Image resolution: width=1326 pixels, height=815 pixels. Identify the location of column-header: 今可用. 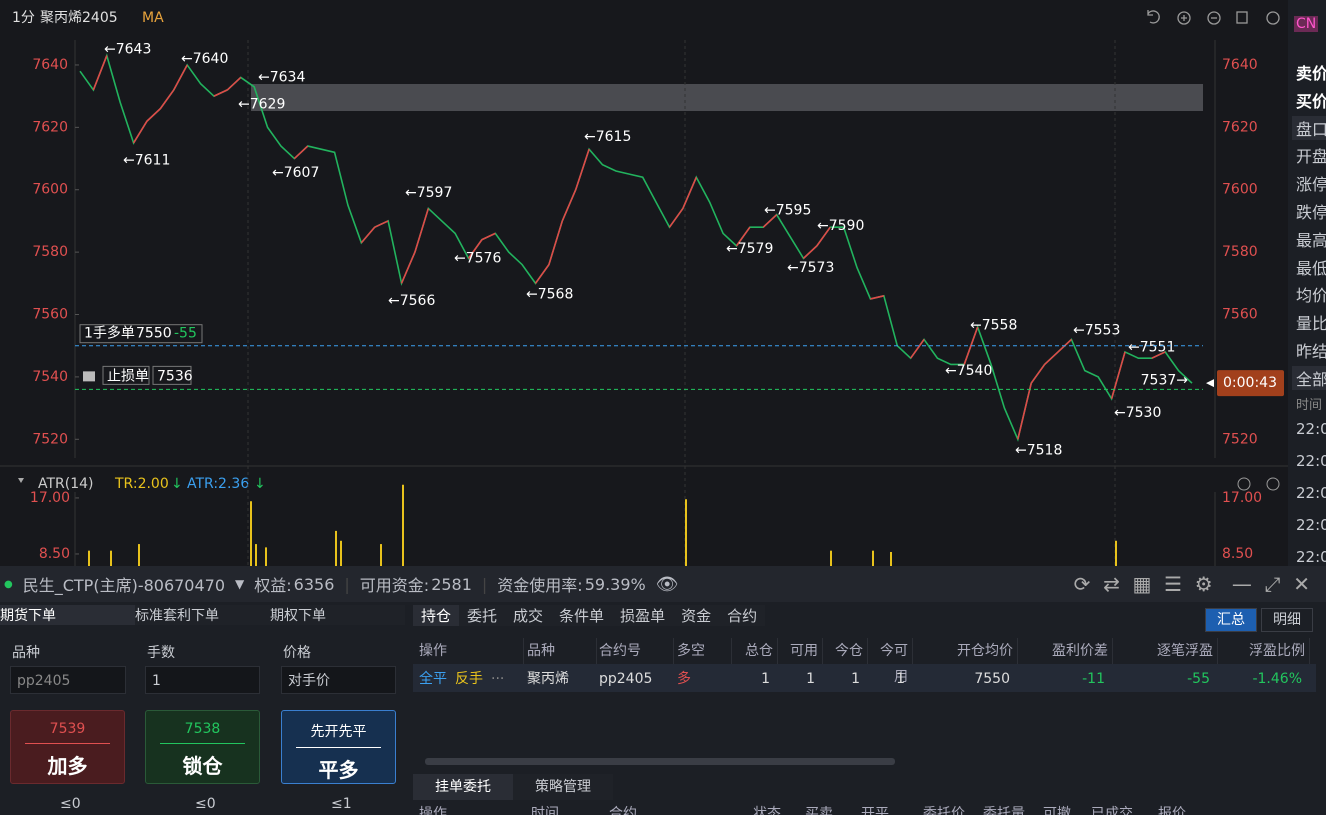
(893, 661).